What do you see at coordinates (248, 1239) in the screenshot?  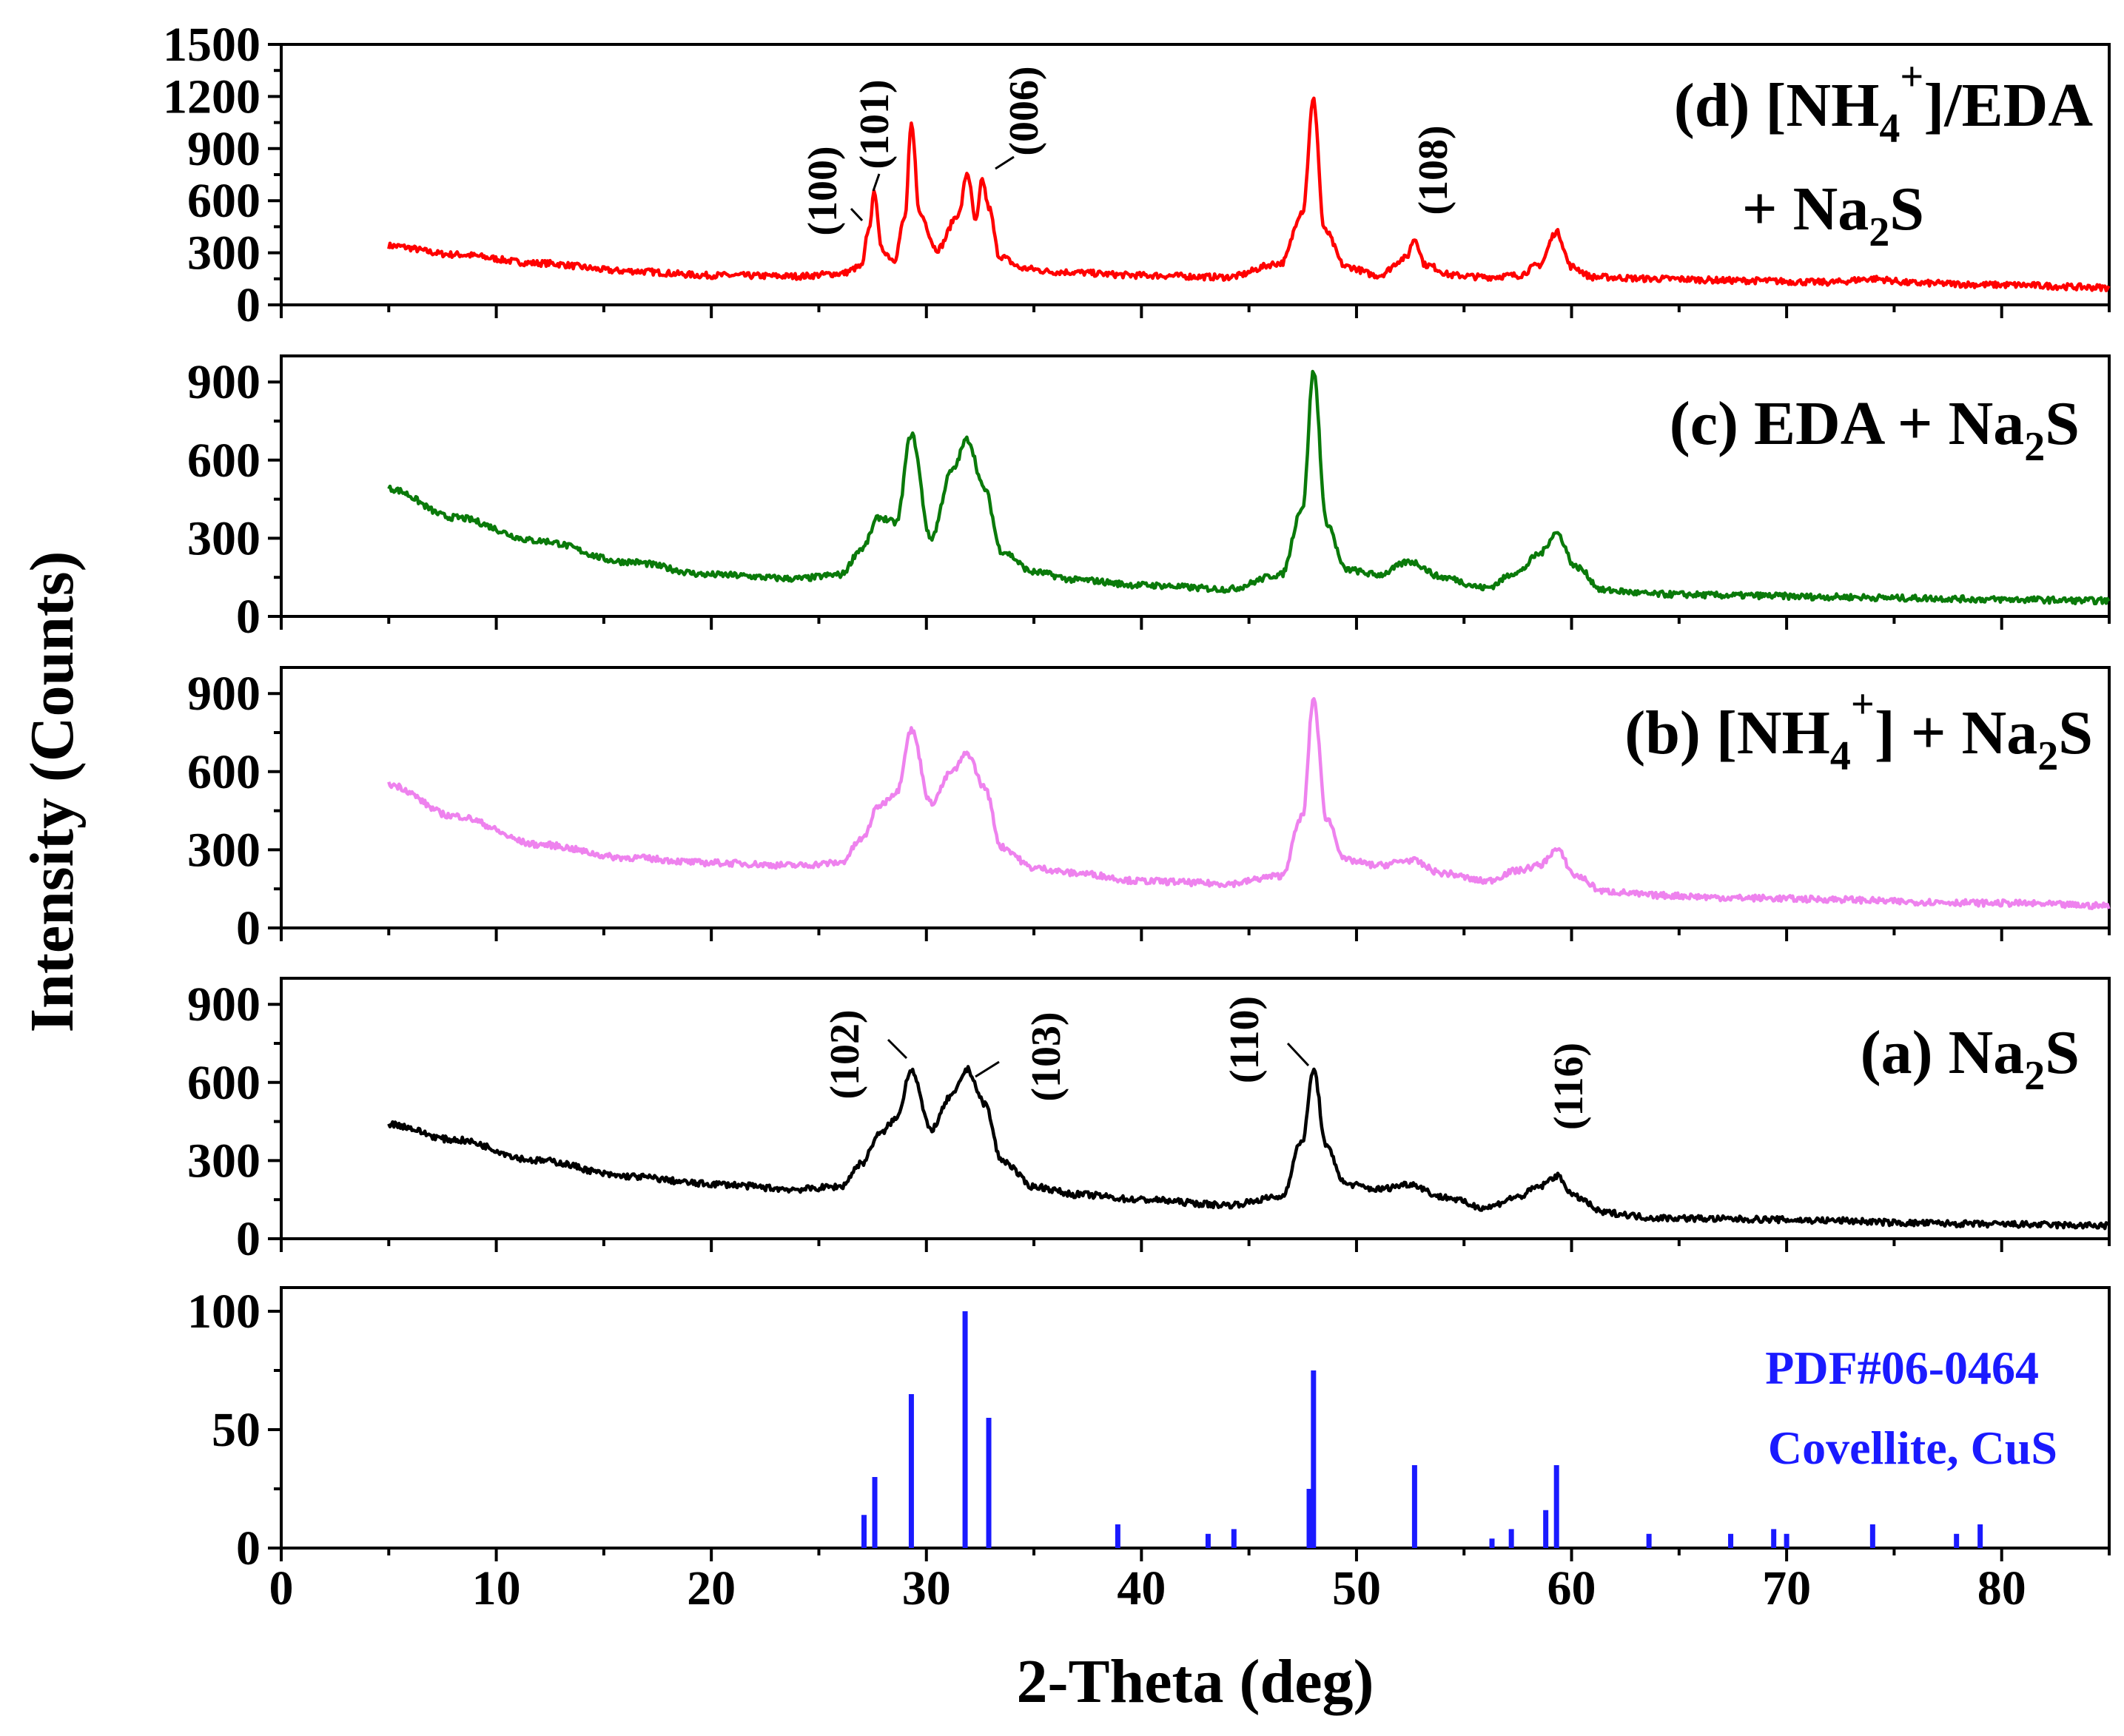 I see `ytick-a-0: 0` at bounding box center [248, 1239].